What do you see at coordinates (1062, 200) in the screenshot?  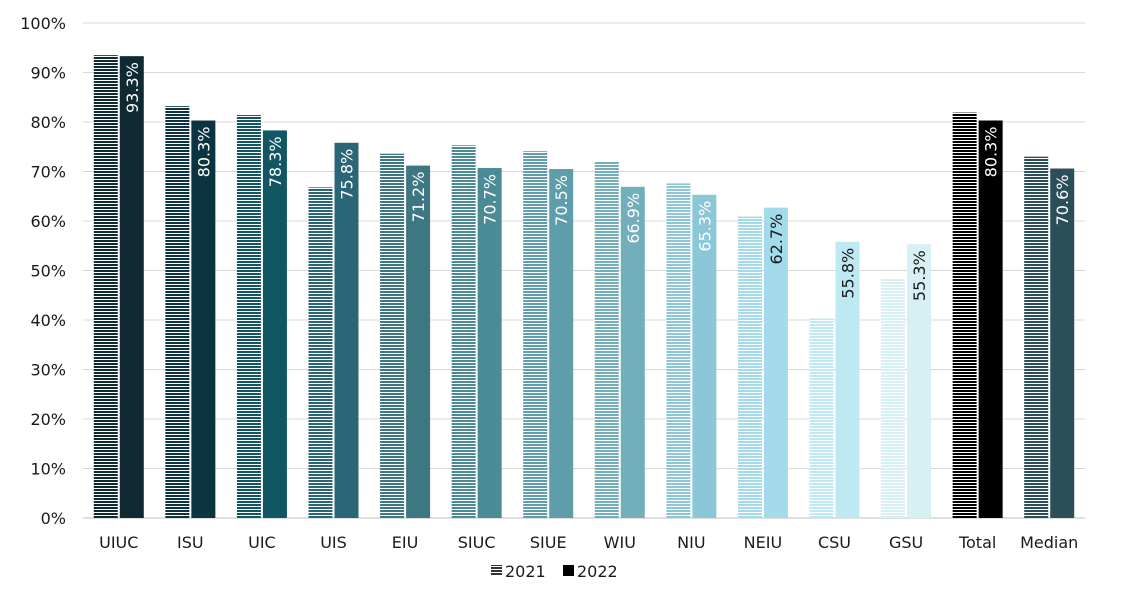 I see `data-label-2022-median: 70.6%` at bounding box center [1062, 200].